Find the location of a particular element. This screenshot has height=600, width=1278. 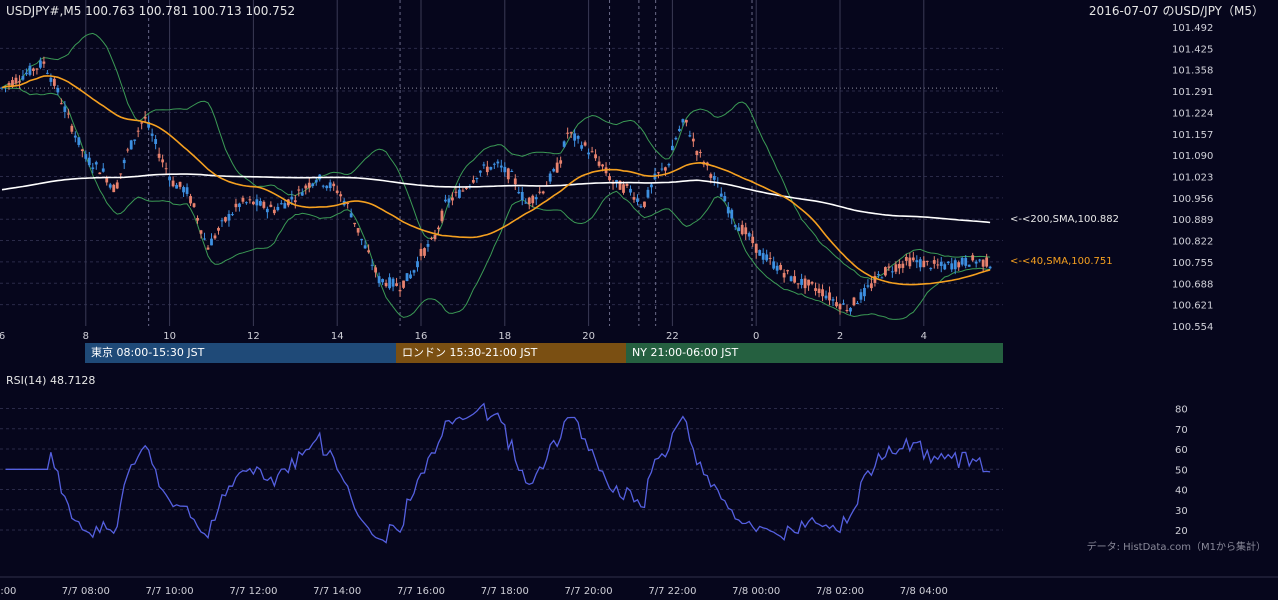

rsi-tick-label: 70 is located at coordinates (1181, 430).